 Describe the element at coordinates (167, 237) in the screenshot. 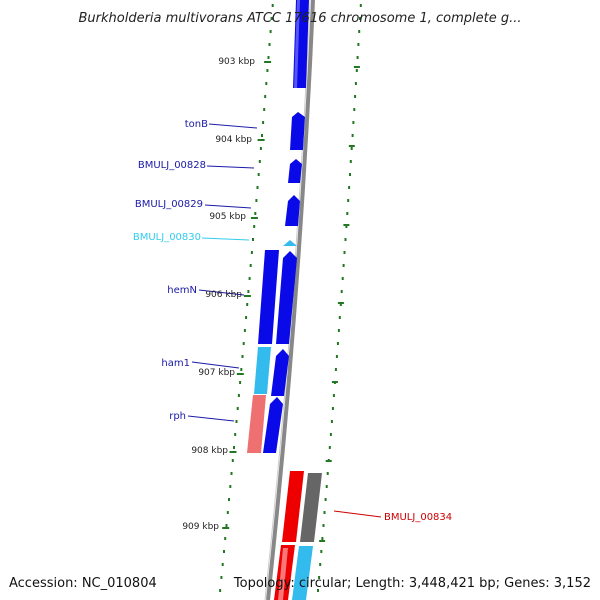

I see `gene-label-bmulj-00830: BMULJ_00830` at that location.